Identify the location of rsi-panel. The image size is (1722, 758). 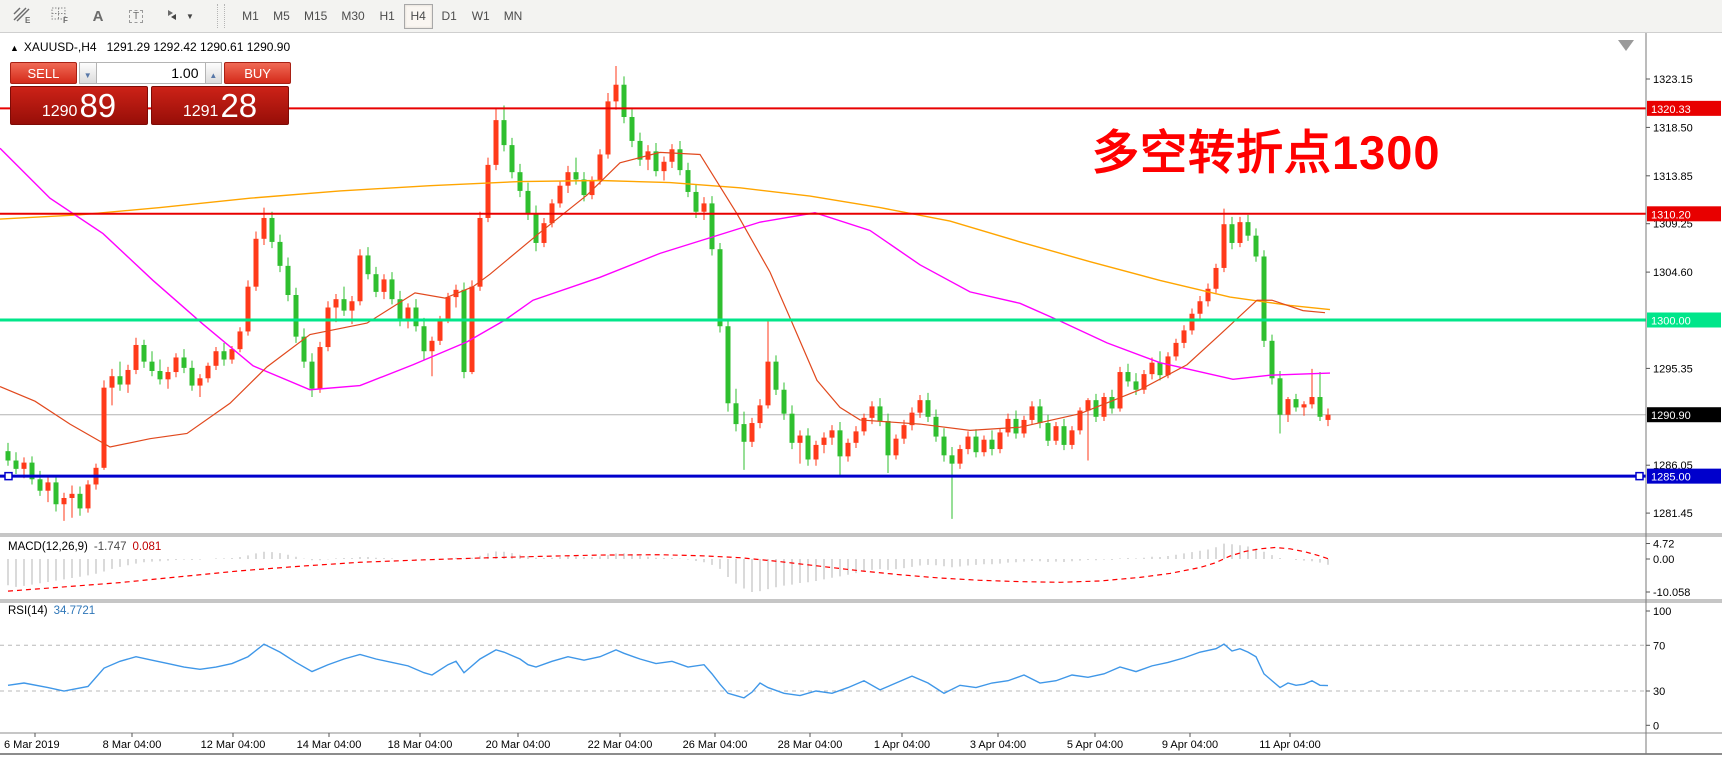
(823, 671).